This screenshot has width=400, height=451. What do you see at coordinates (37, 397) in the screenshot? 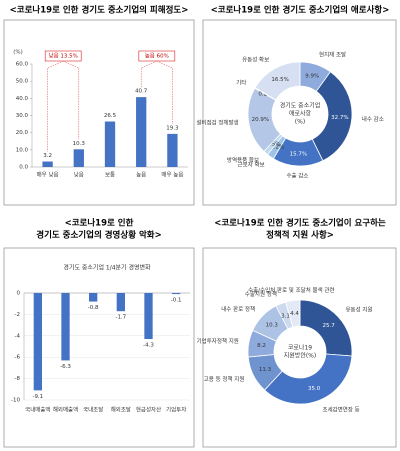
I see `value-label: -9.1` at bounding box center [37, 397].